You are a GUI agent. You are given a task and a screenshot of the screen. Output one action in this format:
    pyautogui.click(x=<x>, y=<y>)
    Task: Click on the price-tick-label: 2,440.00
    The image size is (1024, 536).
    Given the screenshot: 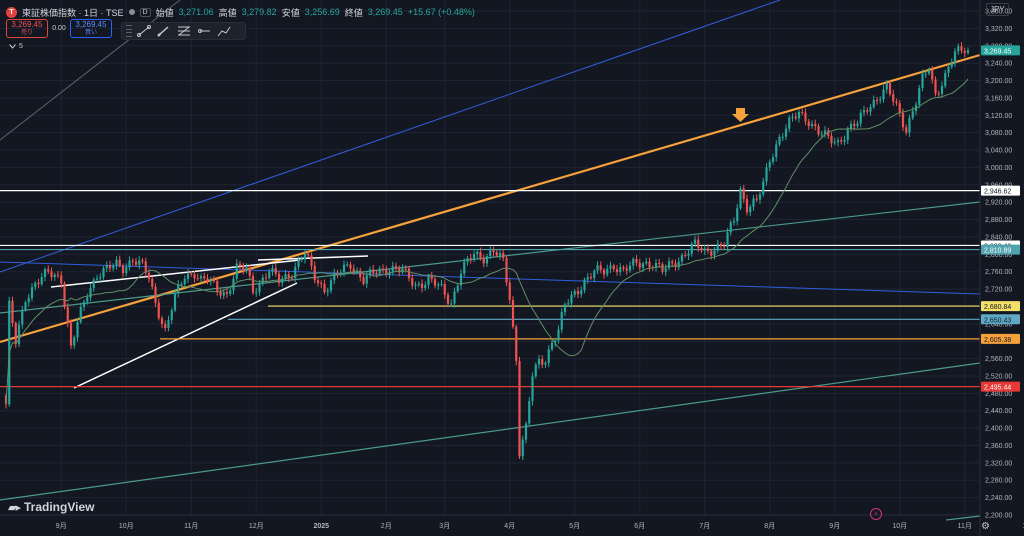 What is the action you would take?
    pyautogui.click(x=998, y=411)
    